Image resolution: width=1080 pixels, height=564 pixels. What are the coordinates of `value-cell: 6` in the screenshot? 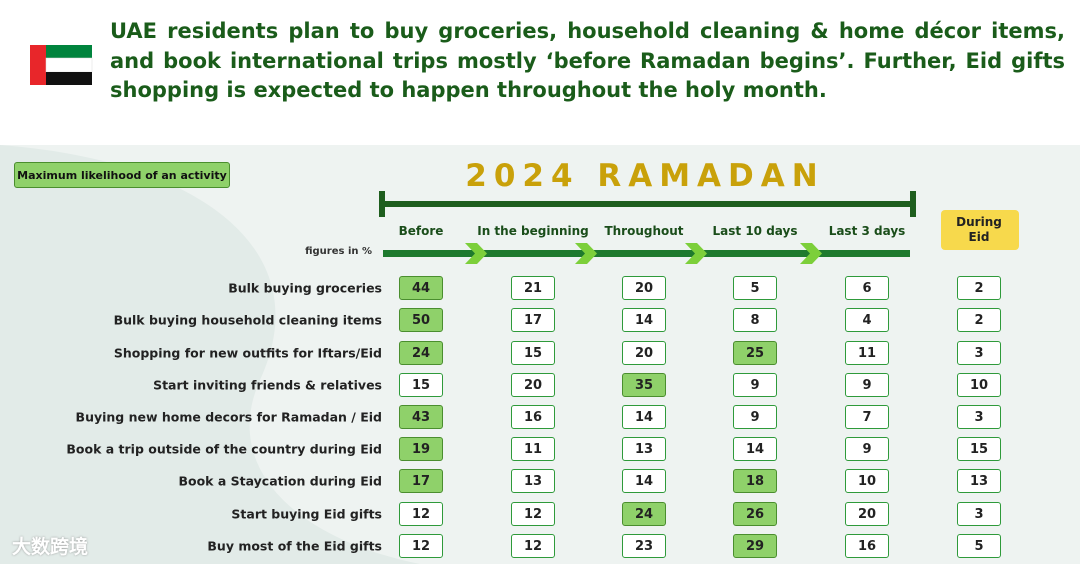 It's located at (867, 288).